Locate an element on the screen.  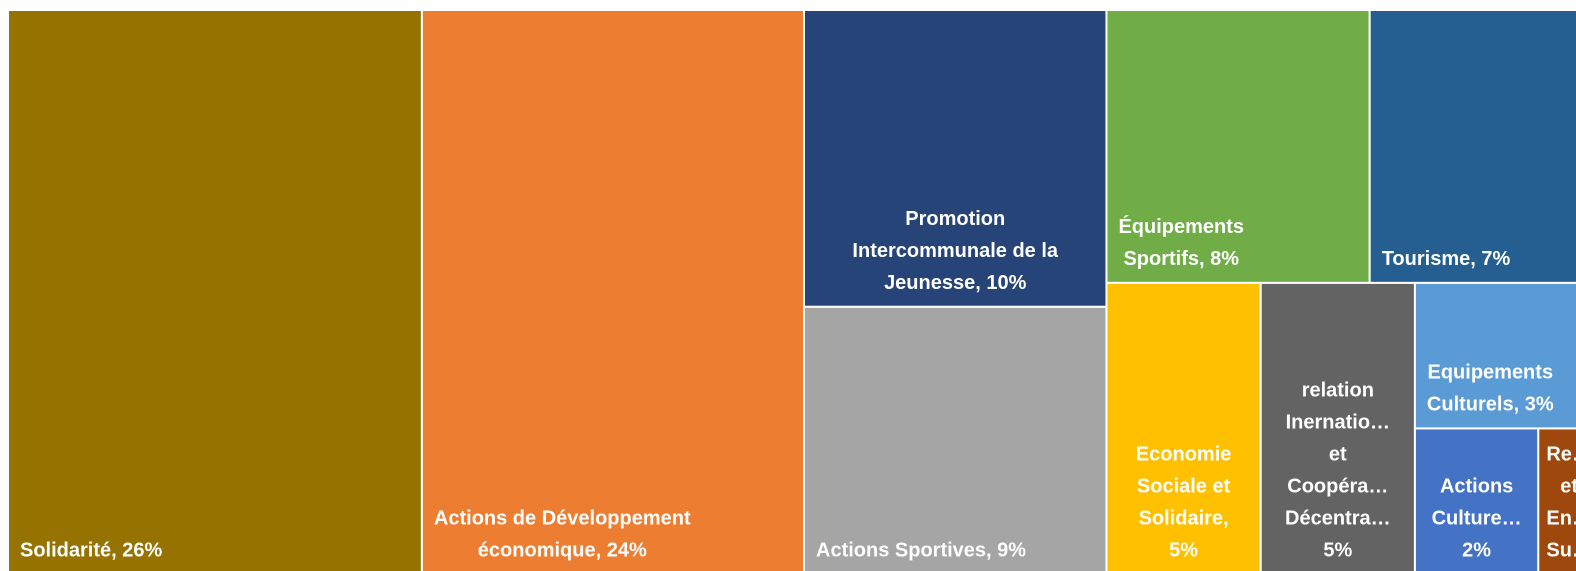
cell-label-line: Culturels, 3% is located at coordinates (1490, 405).